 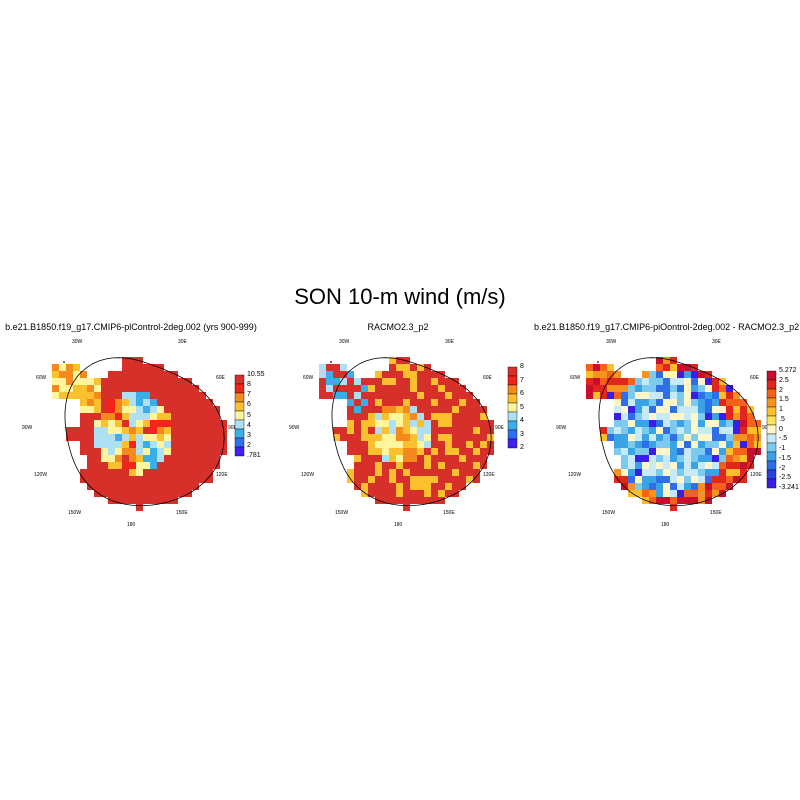 I want to click on colorbar-label: 7, so click(x=249, y=395).